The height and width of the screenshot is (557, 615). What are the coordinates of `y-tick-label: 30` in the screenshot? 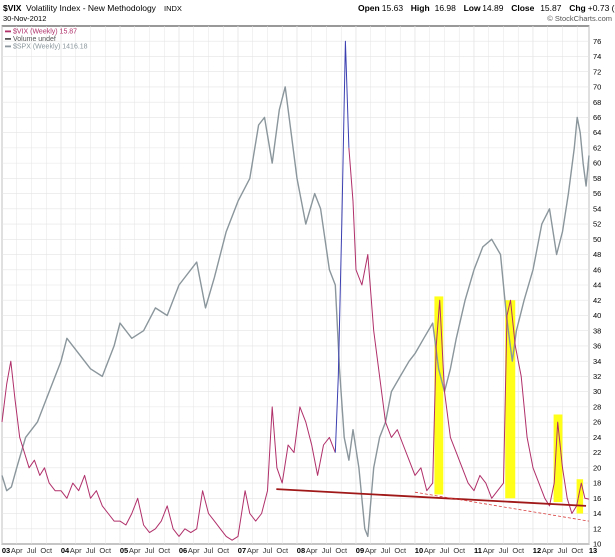 It's located at (597, 391).